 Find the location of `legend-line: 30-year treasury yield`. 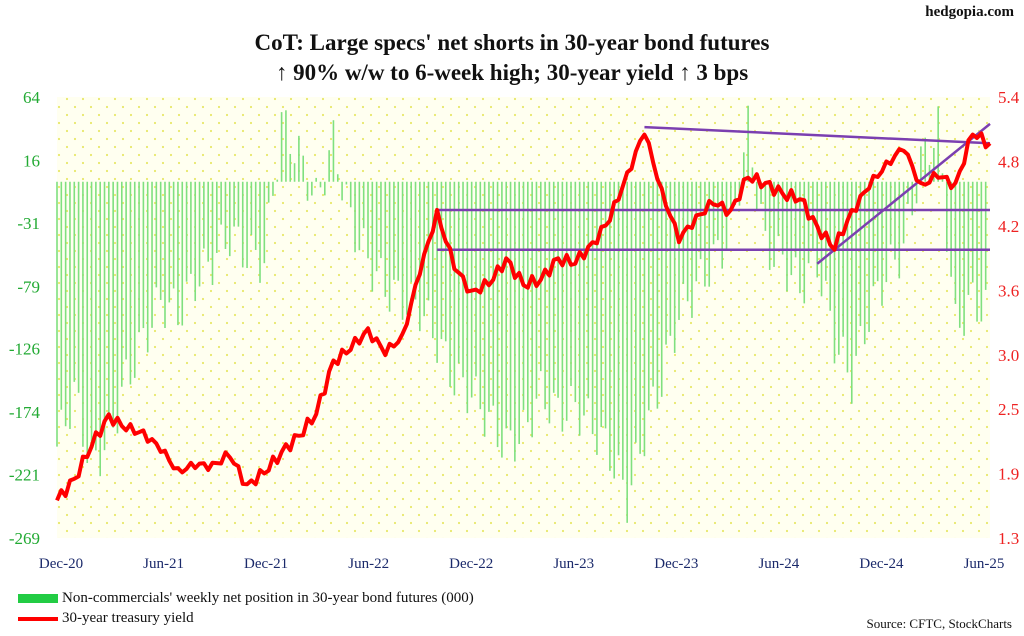

legend-line: 30-year treasury yield is located at coordinates (106, 618).